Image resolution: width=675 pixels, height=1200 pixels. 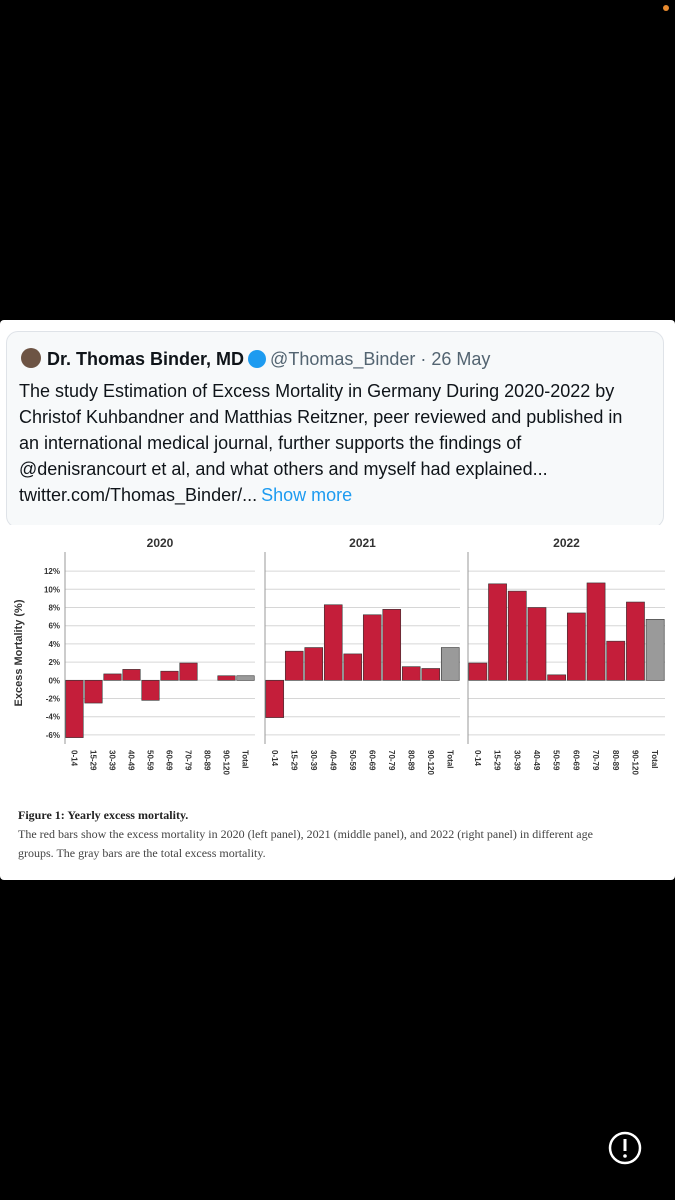 I want to click on y-tick-label: -6%, so click(x=53, y=735).